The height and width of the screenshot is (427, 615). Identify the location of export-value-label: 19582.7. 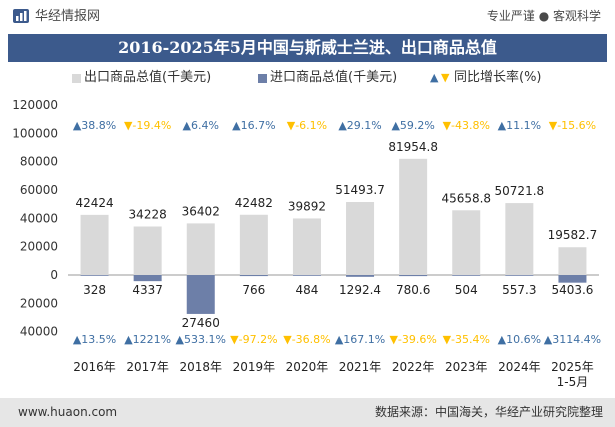
(573, 235).